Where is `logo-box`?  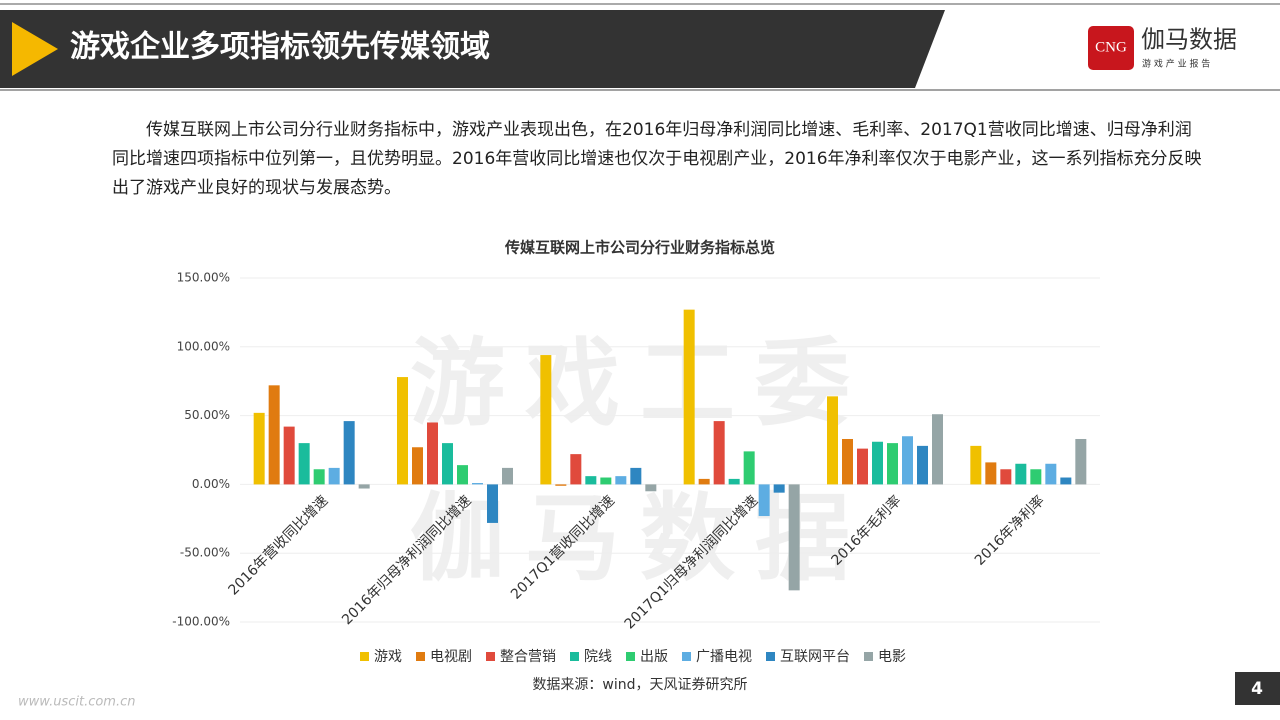 logo-box is located at coordinates (1111, 48).